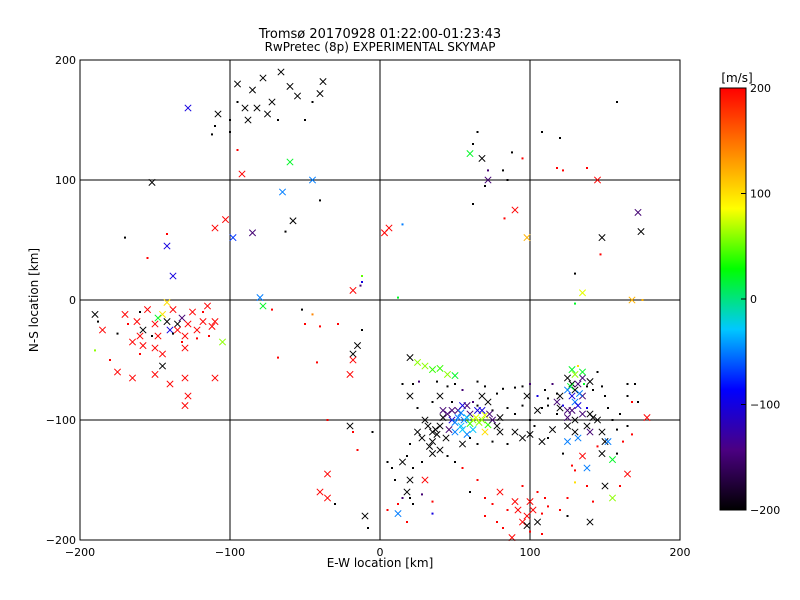 The width and height of the screenshot is (800, 600). What do you see at coordinates (379, 34) in the screenshot?
I see `chart-title: Tromsø 20170928 01:22:00-01:23:43` at bounding box center [379, 34].